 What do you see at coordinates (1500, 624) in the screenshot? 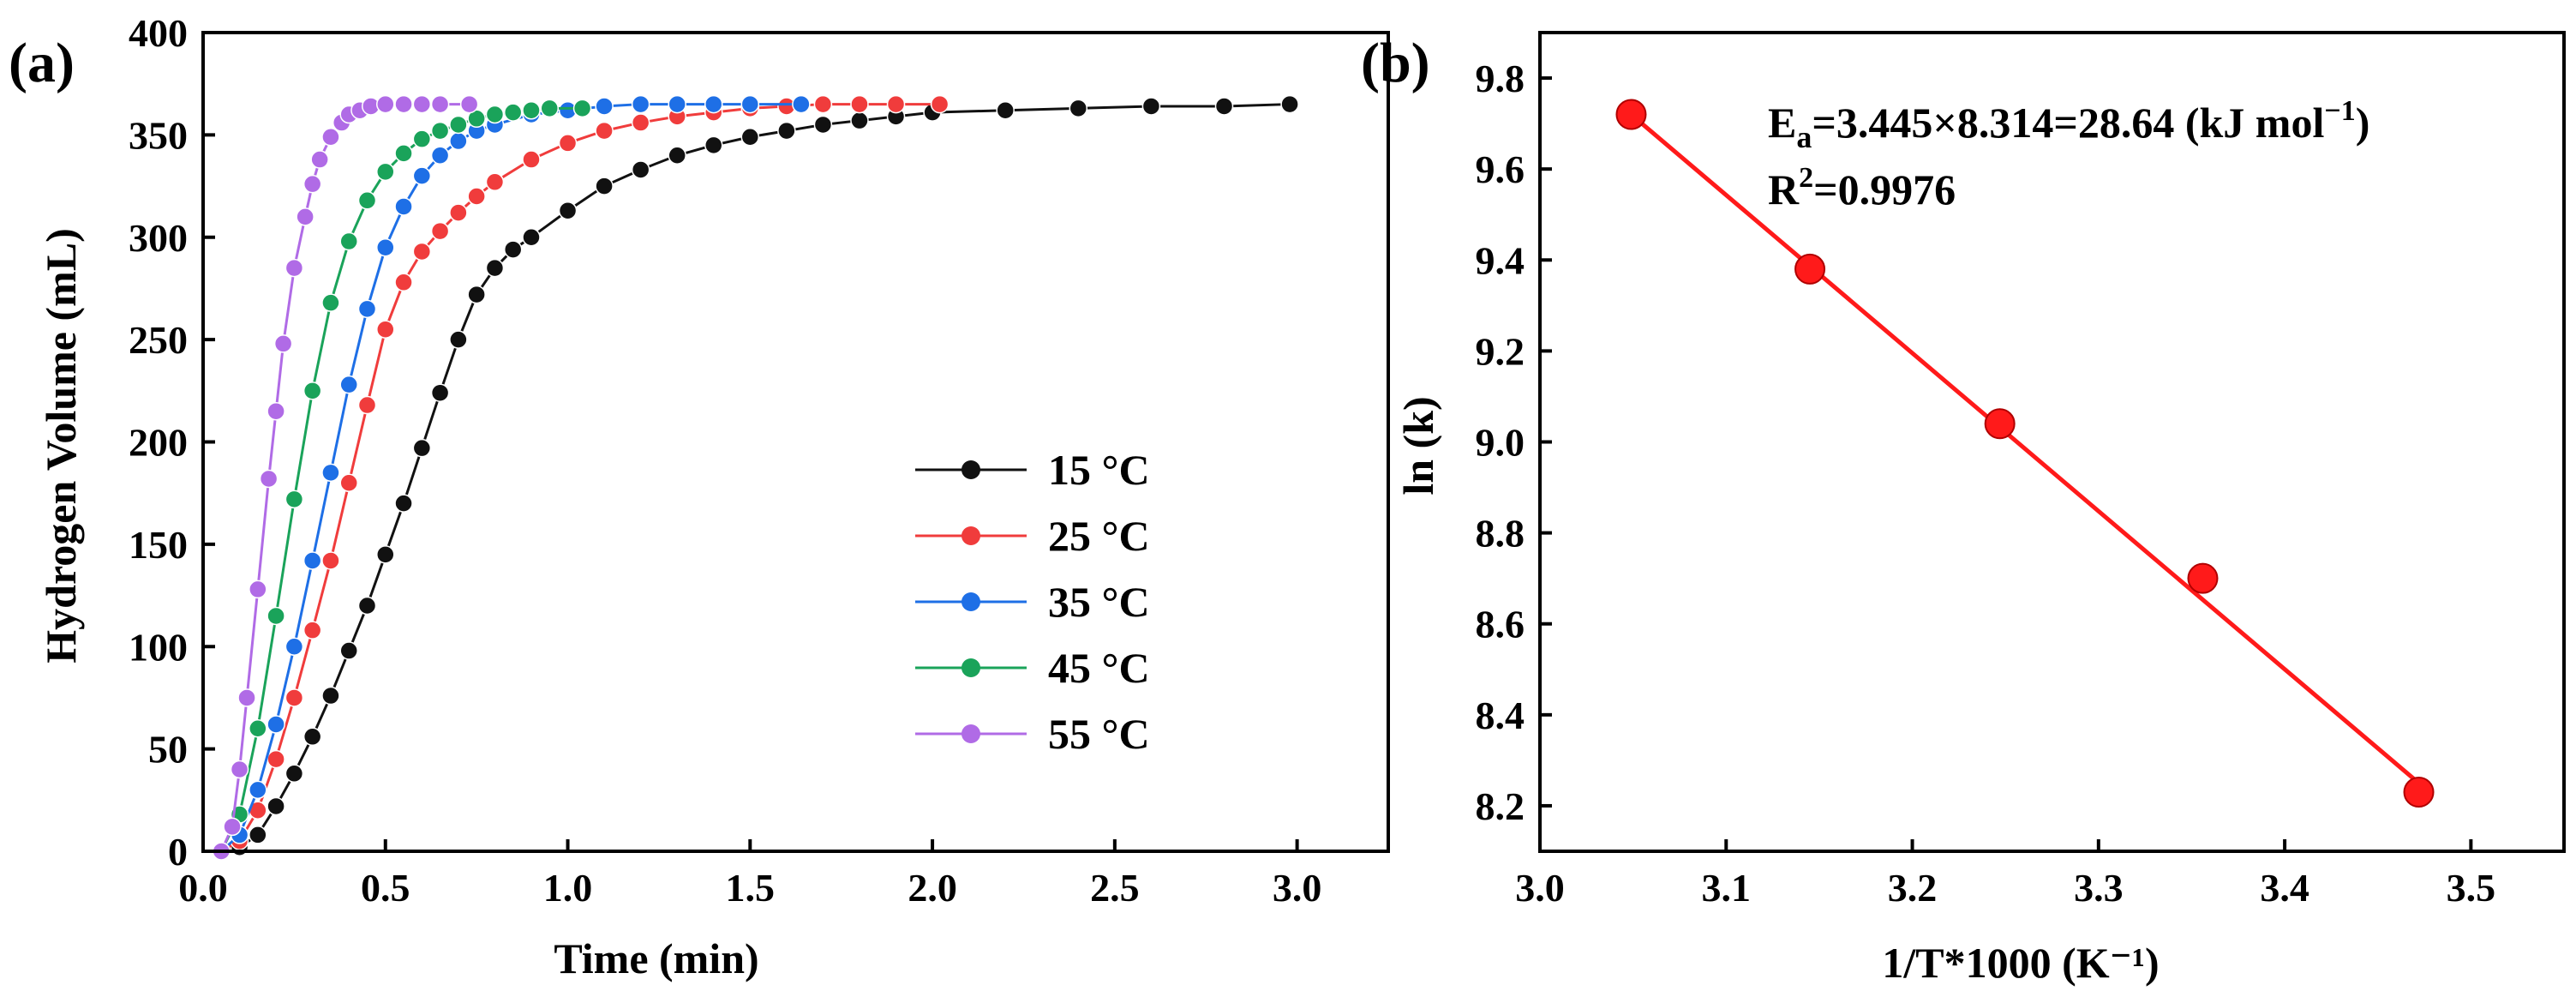
I see `panel-b-ytick-label: 8.6` at bounding box center [1500, 624].